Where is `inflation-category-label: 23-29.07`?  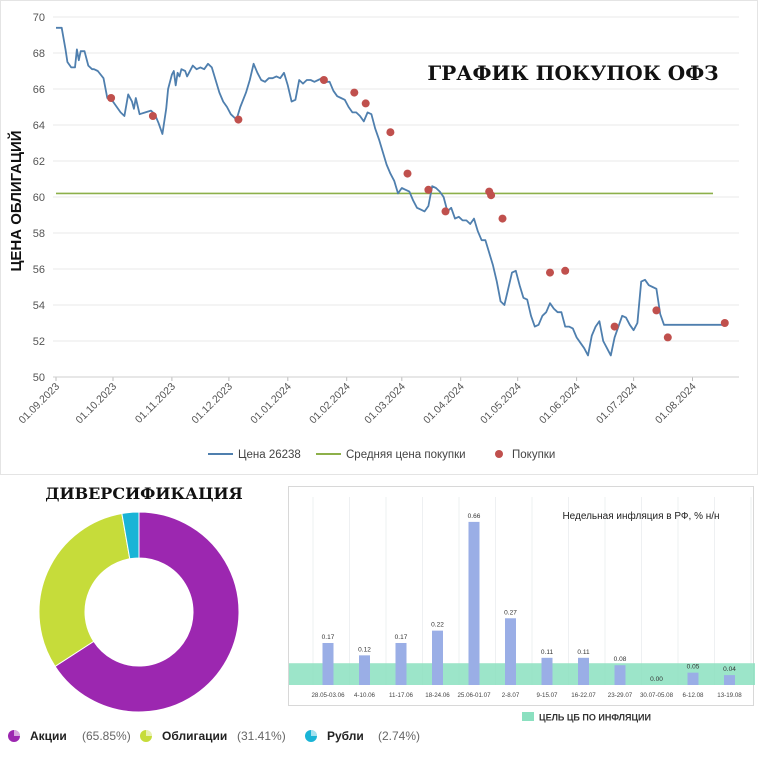
inflation-category-label: 23-29.07 is located at coordinates (620, 695).